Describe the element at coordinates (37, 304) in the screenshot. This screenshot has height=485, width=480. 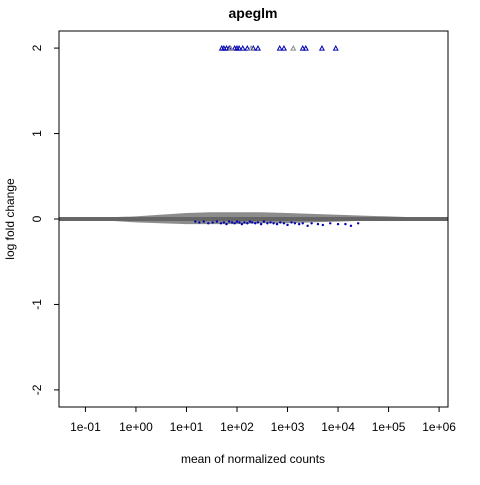
I see `y-tick-label: -1` at that location.